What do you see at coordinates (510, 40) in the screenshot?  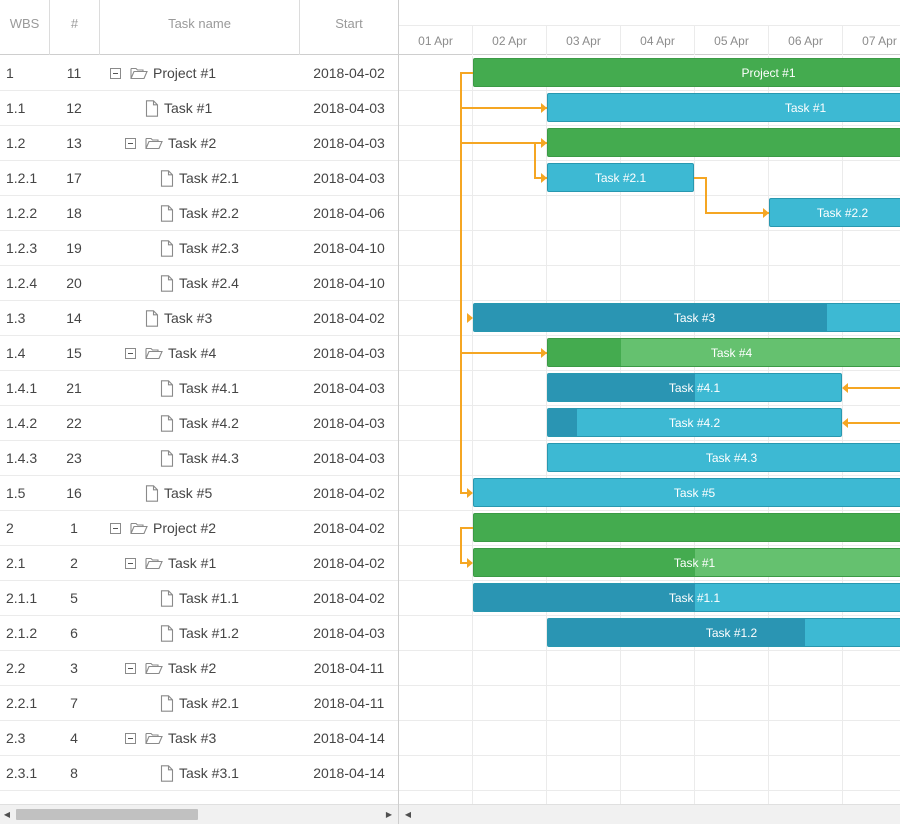 I see `scale-day-cell: 02 Apr` at bounding box center [510, 40].